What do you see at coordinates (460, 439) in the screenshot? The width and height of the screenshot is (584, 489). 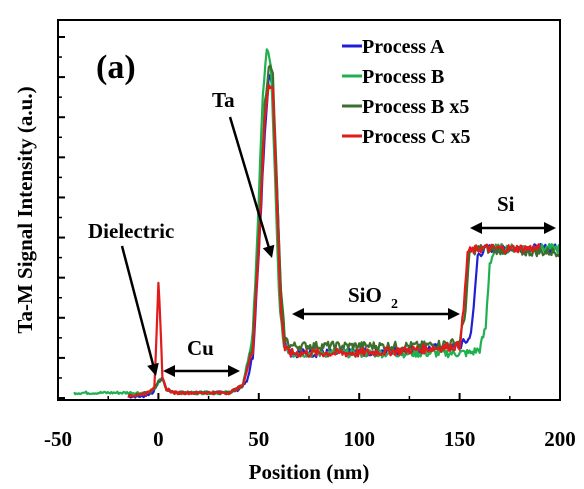 I see `x-tick-label: 150` at bounding box center [460, 439].